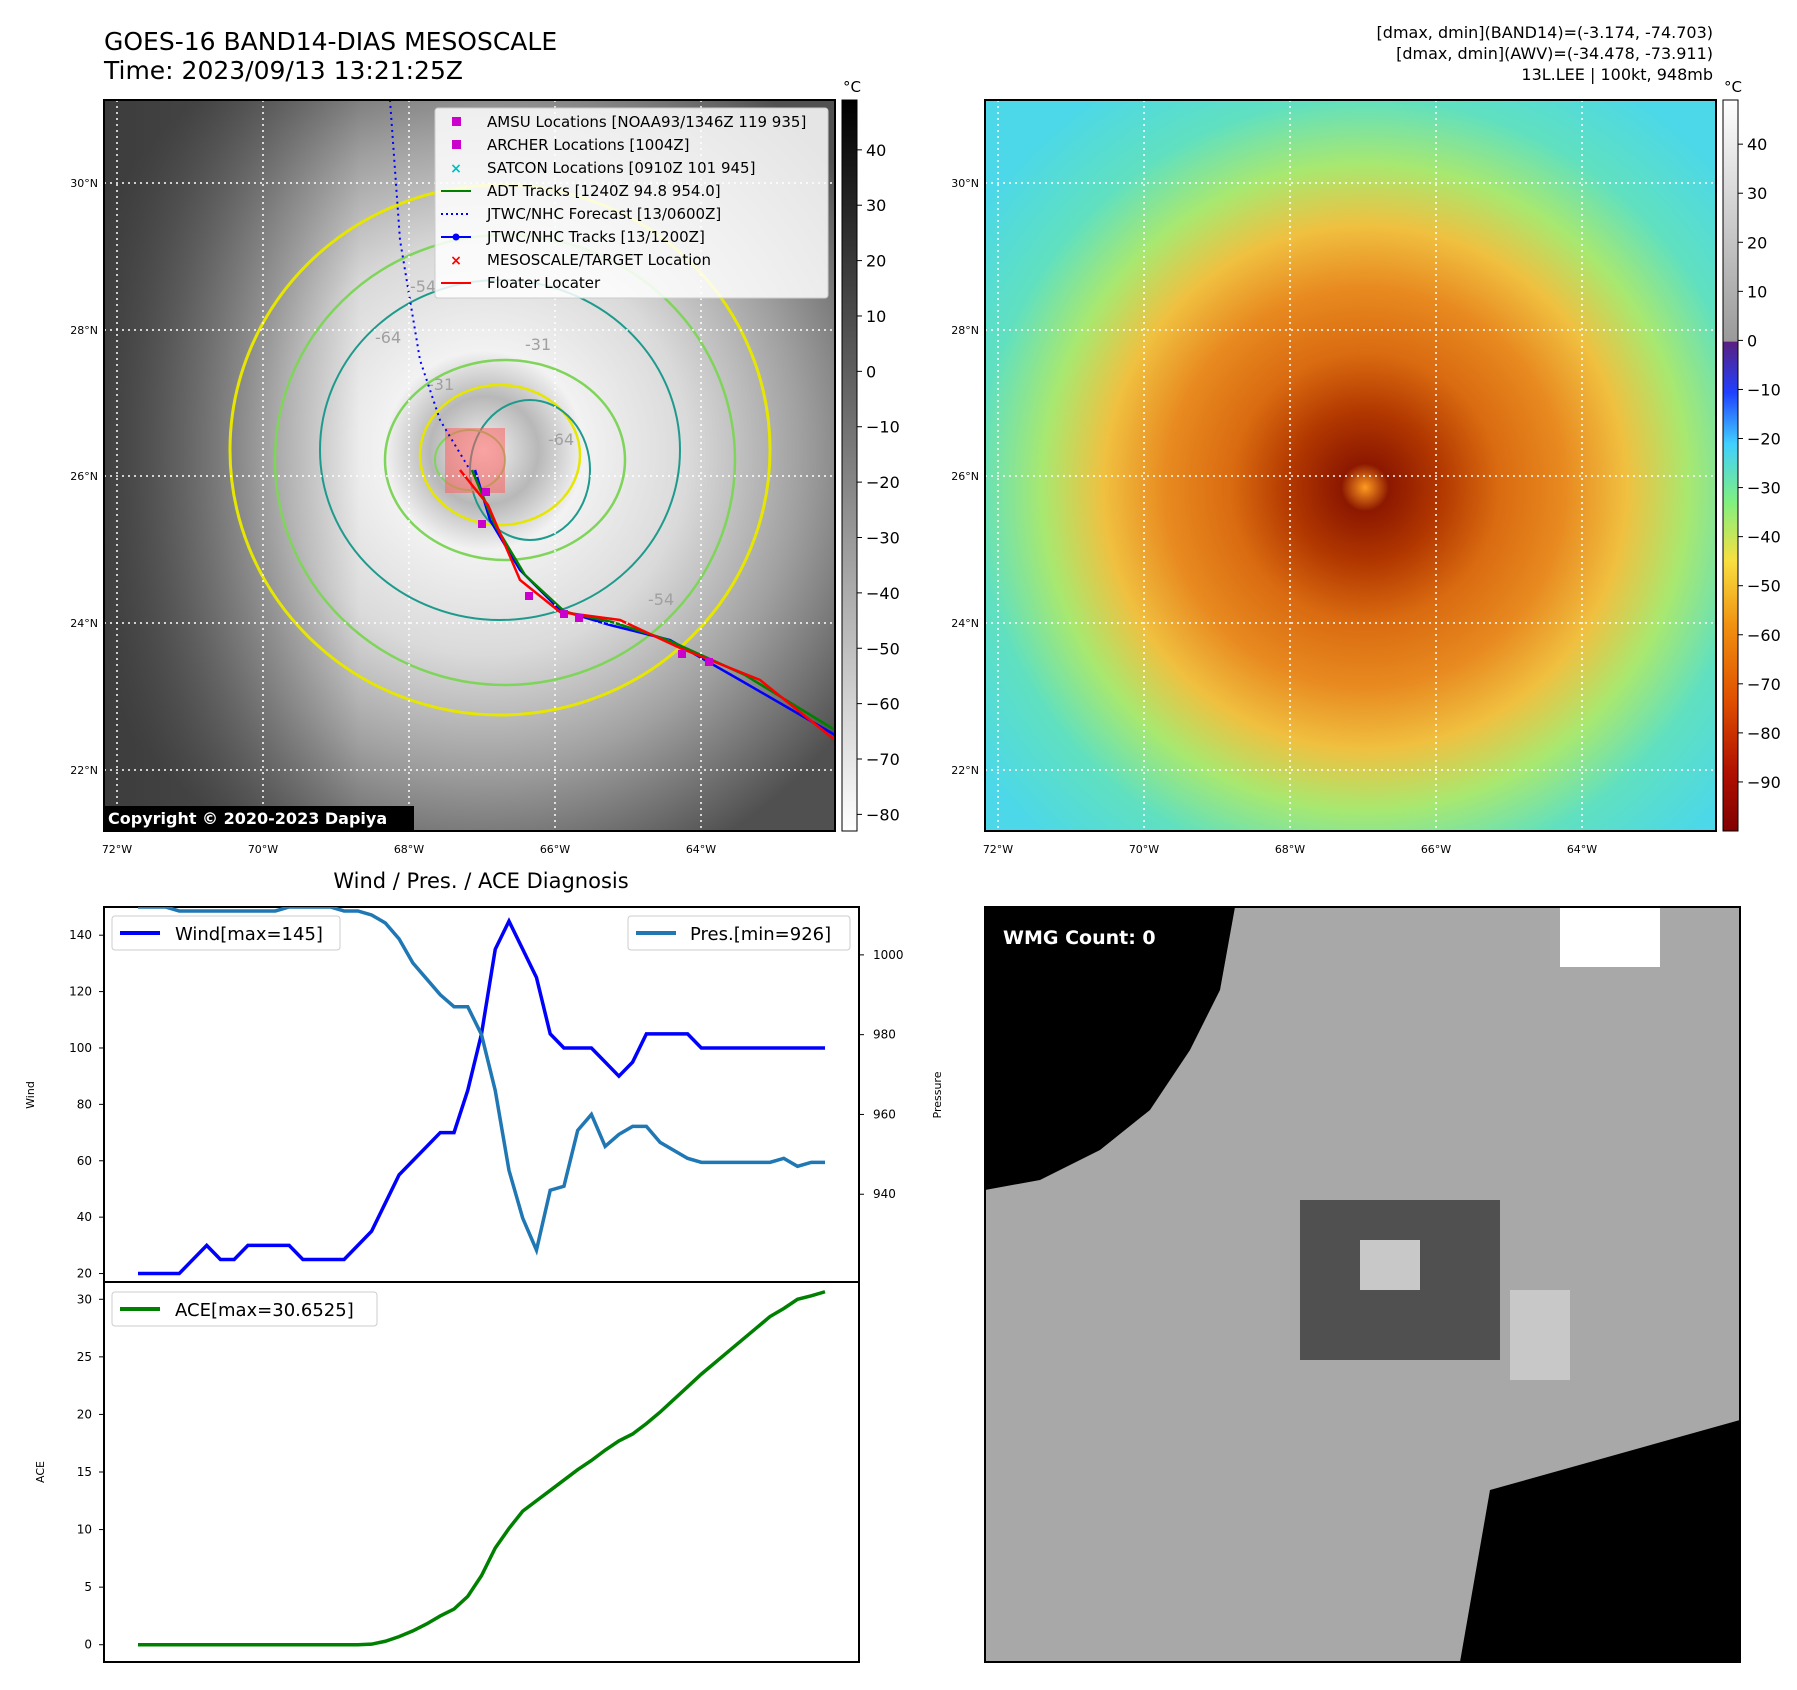 The width and height of the screenshot is (1797, 1690). Describe the element at coordinates (888, 955) in the screenshot. I see `pressure-tick-label: 1000` at that location.